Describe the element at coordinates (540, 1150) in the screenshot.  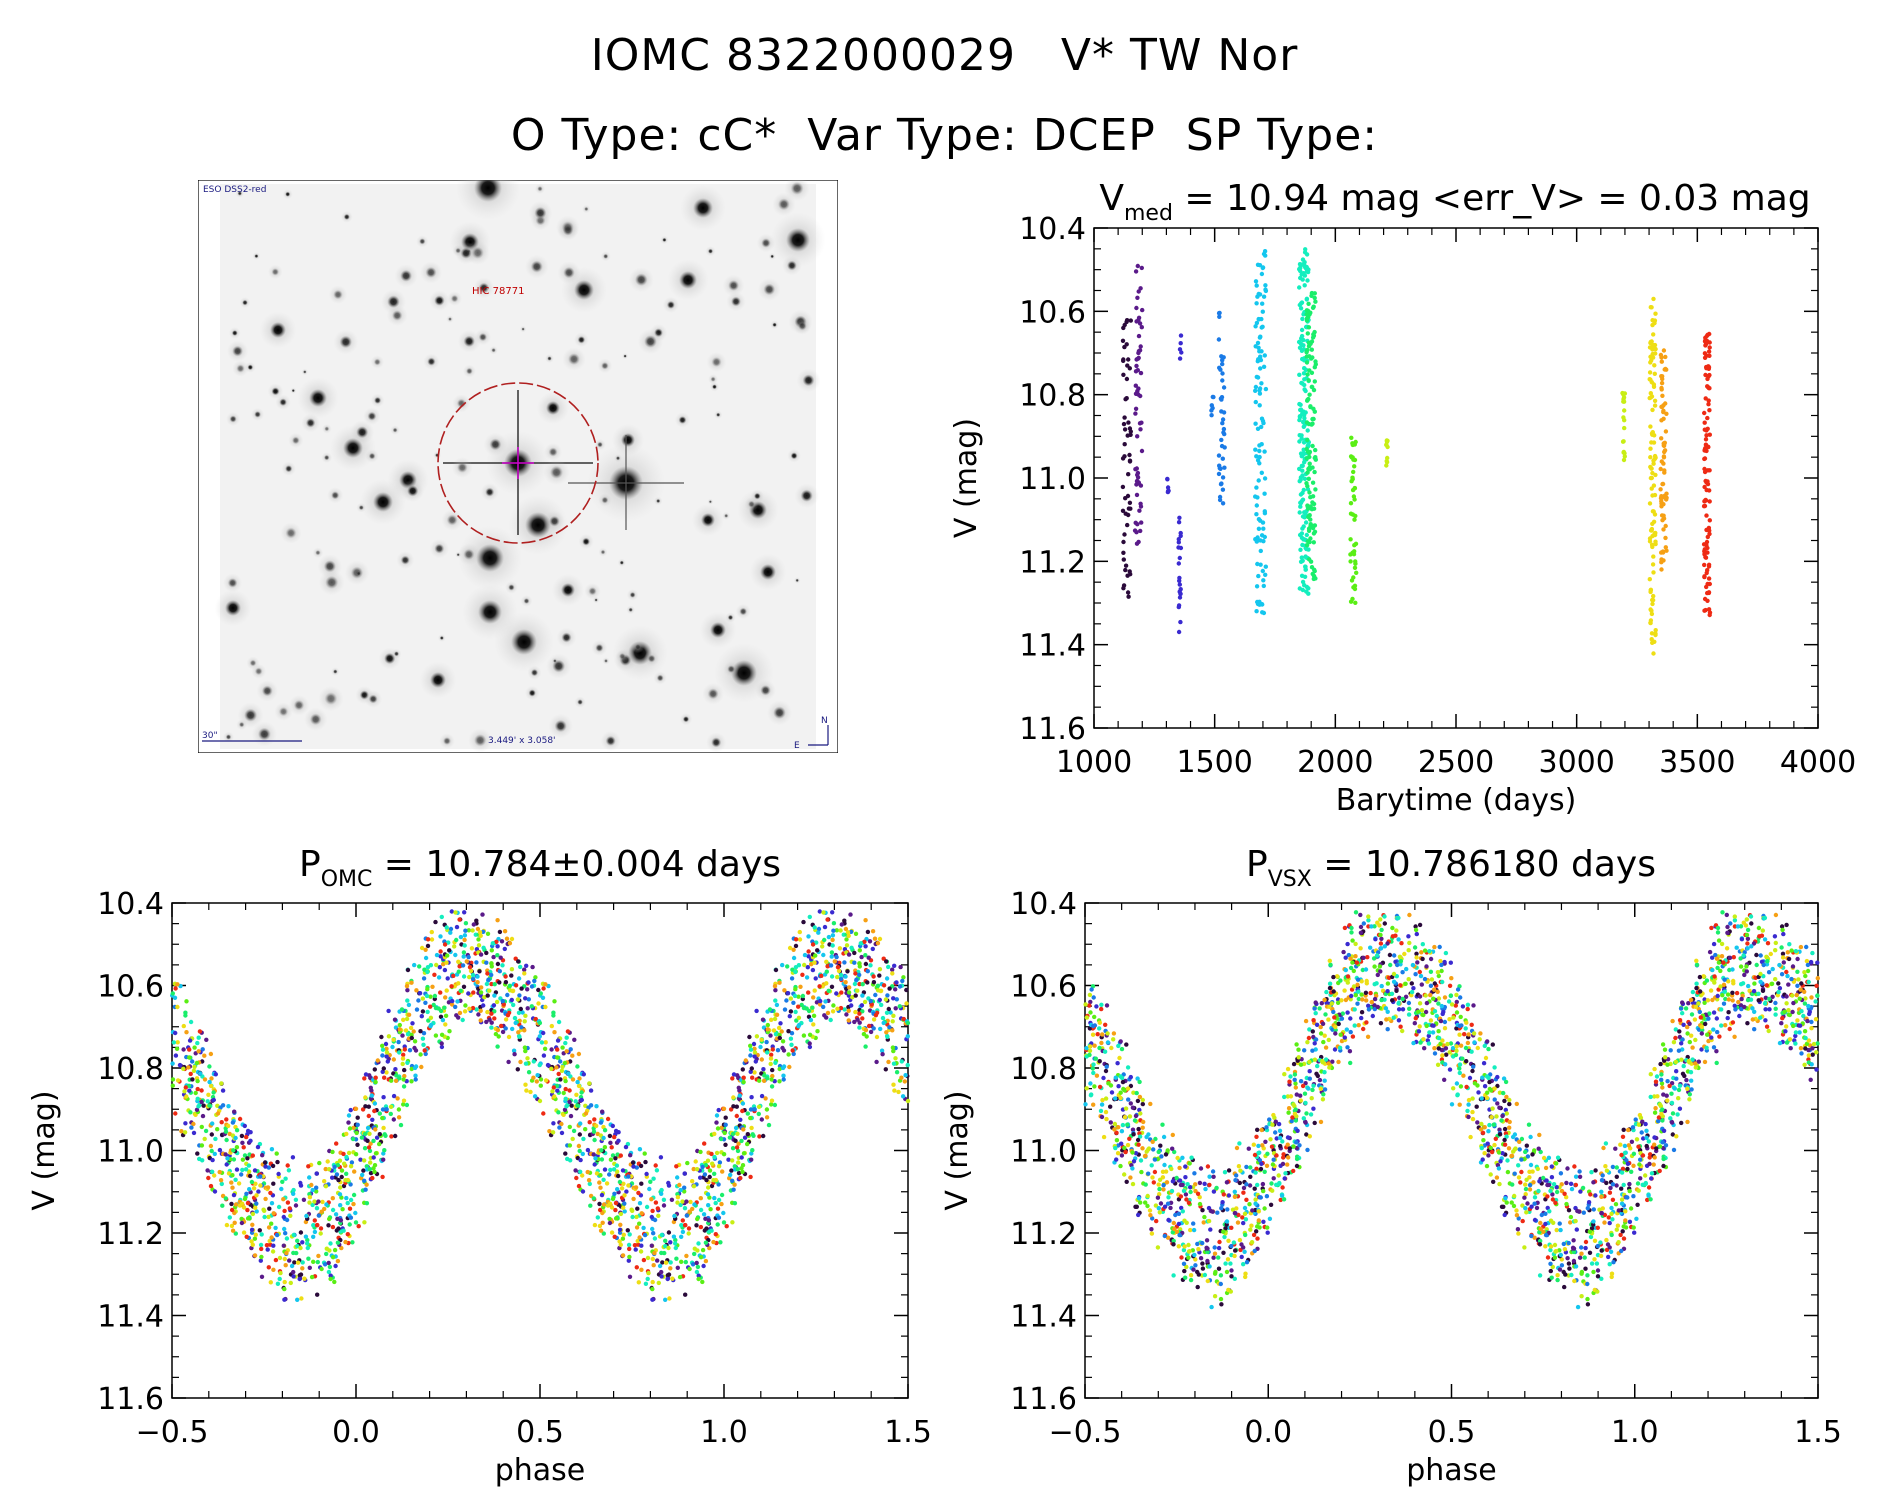
I see `phase_omc-frame` at that location.